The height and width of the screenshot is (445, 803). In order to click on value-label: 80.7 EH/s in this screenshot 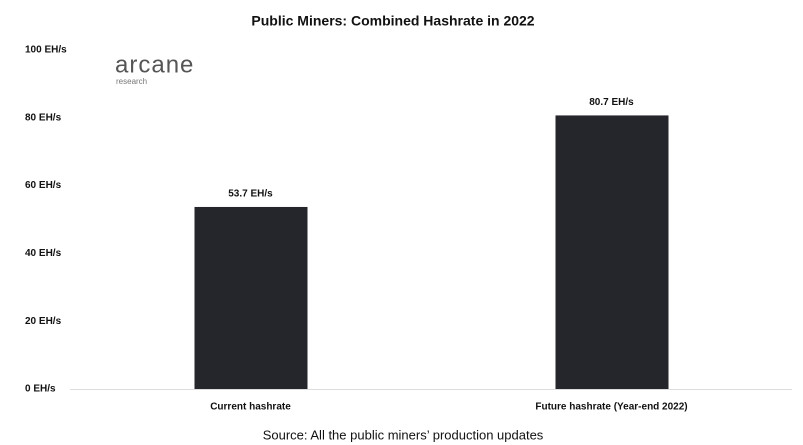, I will do `click(611, 102)`.